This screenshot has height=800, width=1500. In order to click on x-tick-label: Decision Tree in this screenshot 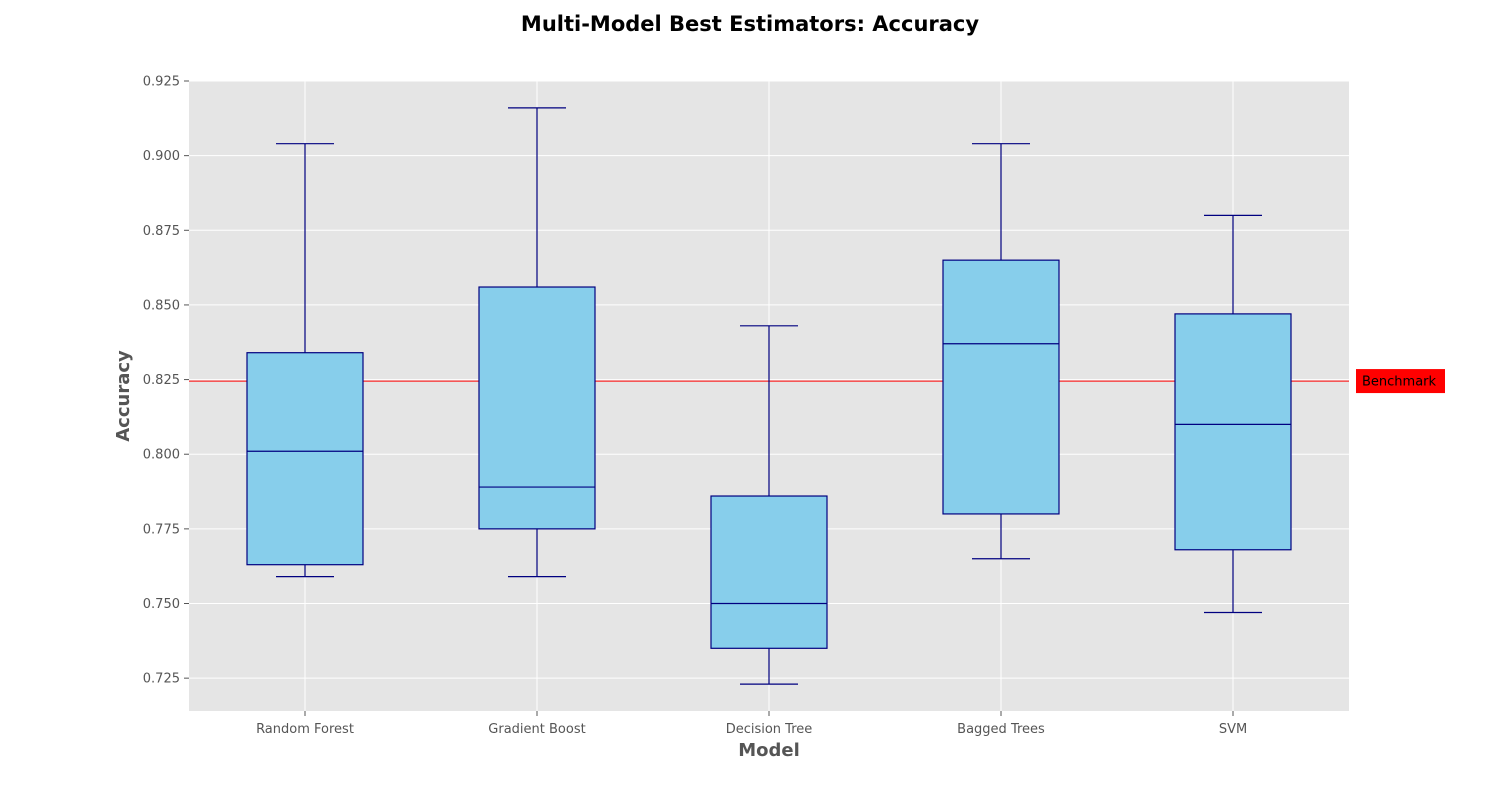, I will do `click(769, 729)`.